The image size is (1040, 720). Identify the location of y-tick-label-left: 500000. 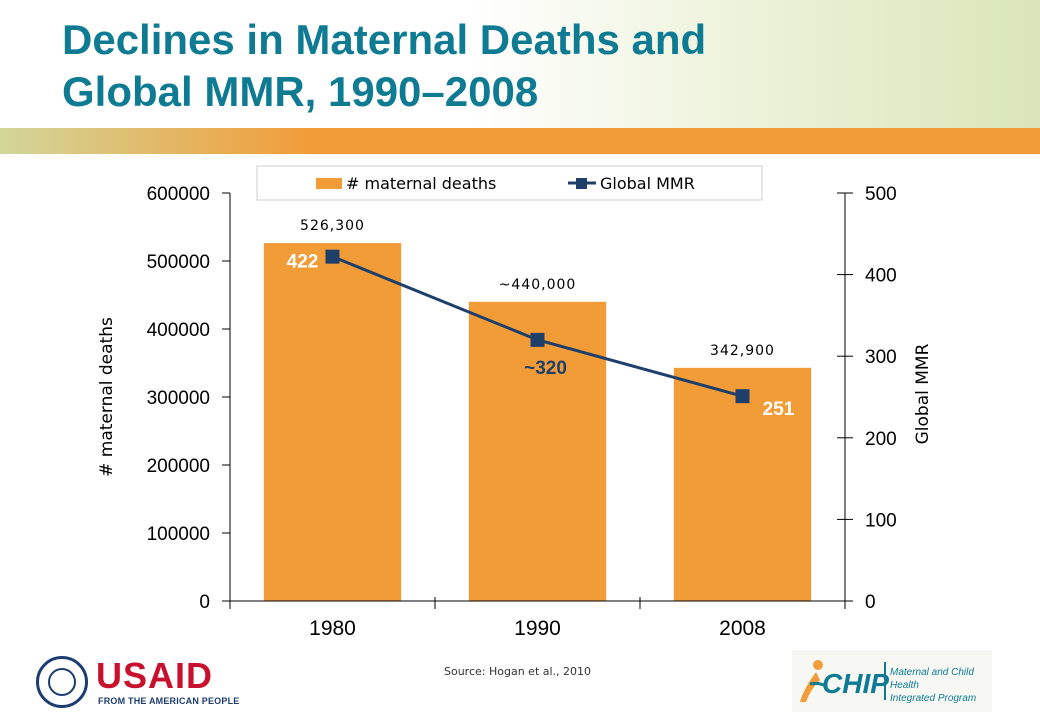
(178, 262).